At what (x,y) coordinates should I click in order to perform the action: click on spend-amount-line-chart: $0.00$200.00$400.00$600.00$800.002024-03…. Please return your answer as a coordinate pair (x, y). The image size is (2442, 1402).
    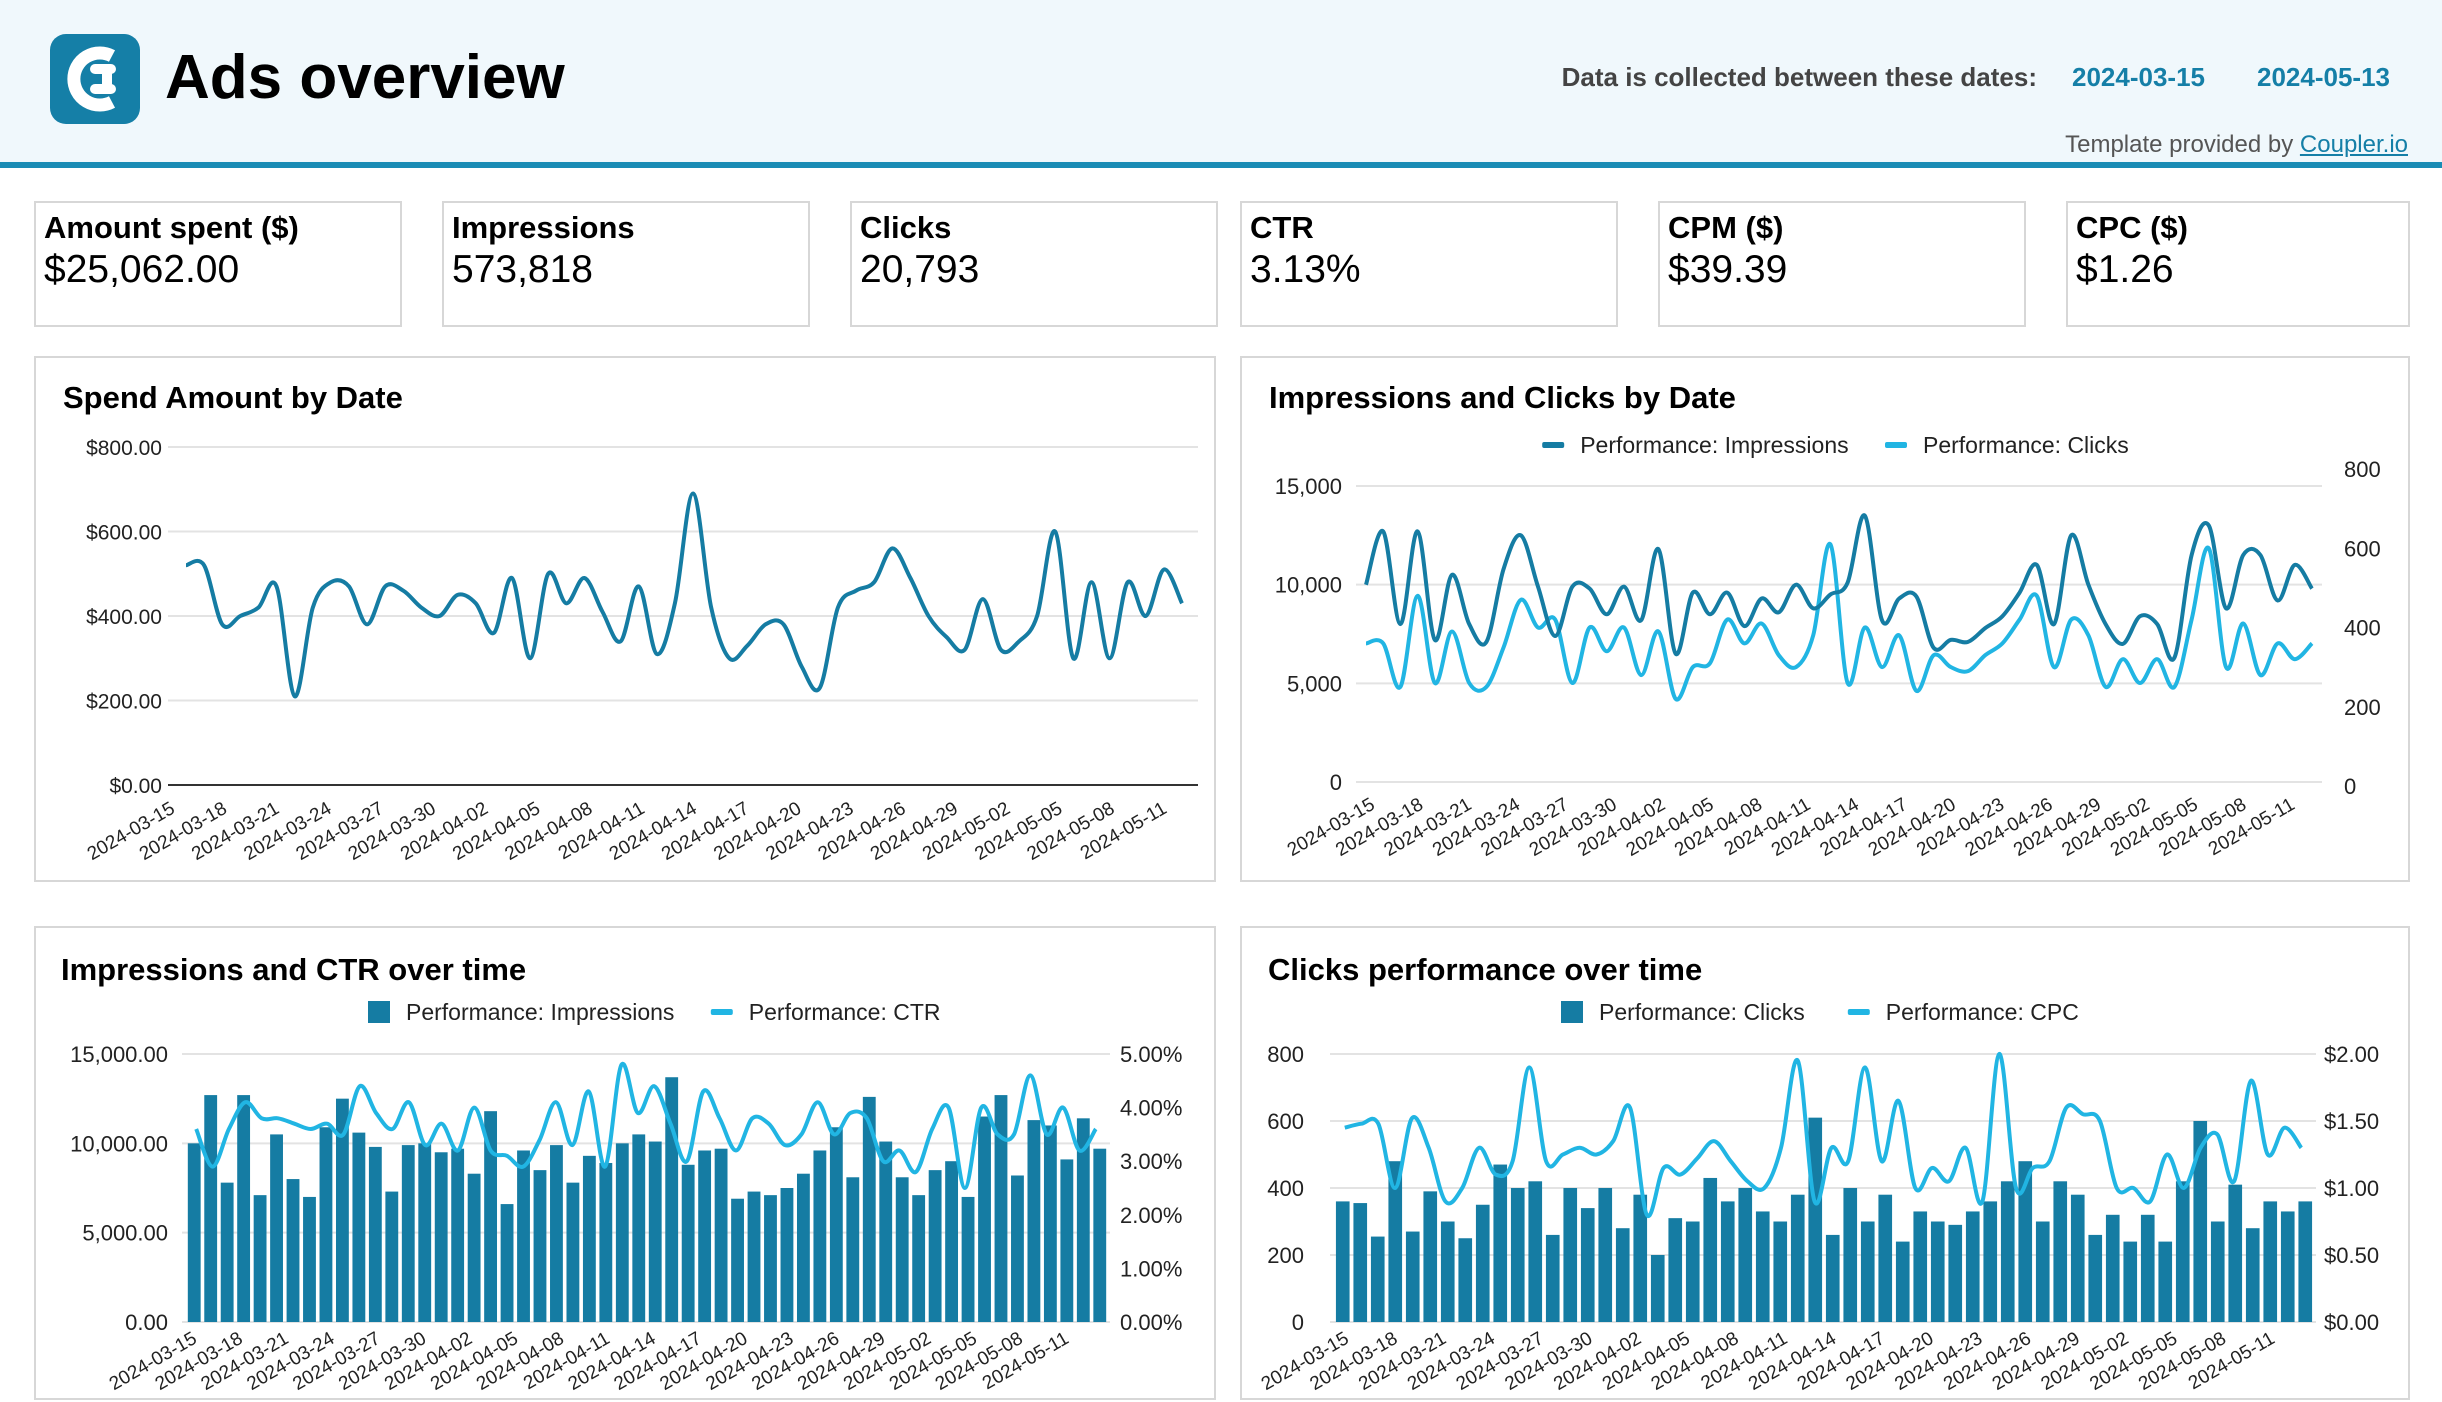
    Looking at the image, I should click on (641, 651).